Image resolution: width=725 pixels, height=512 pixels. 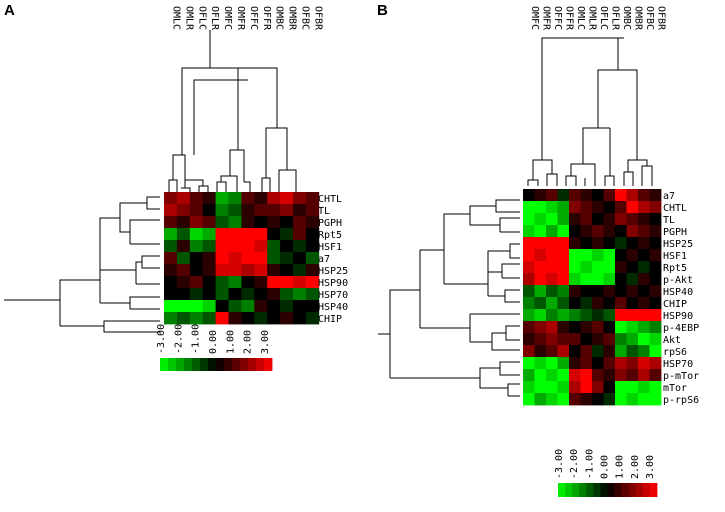 What do you see at coordinates (333, 283) in the screenshot?
I see `row-label: HSP90` at bounding box center [333, 283].